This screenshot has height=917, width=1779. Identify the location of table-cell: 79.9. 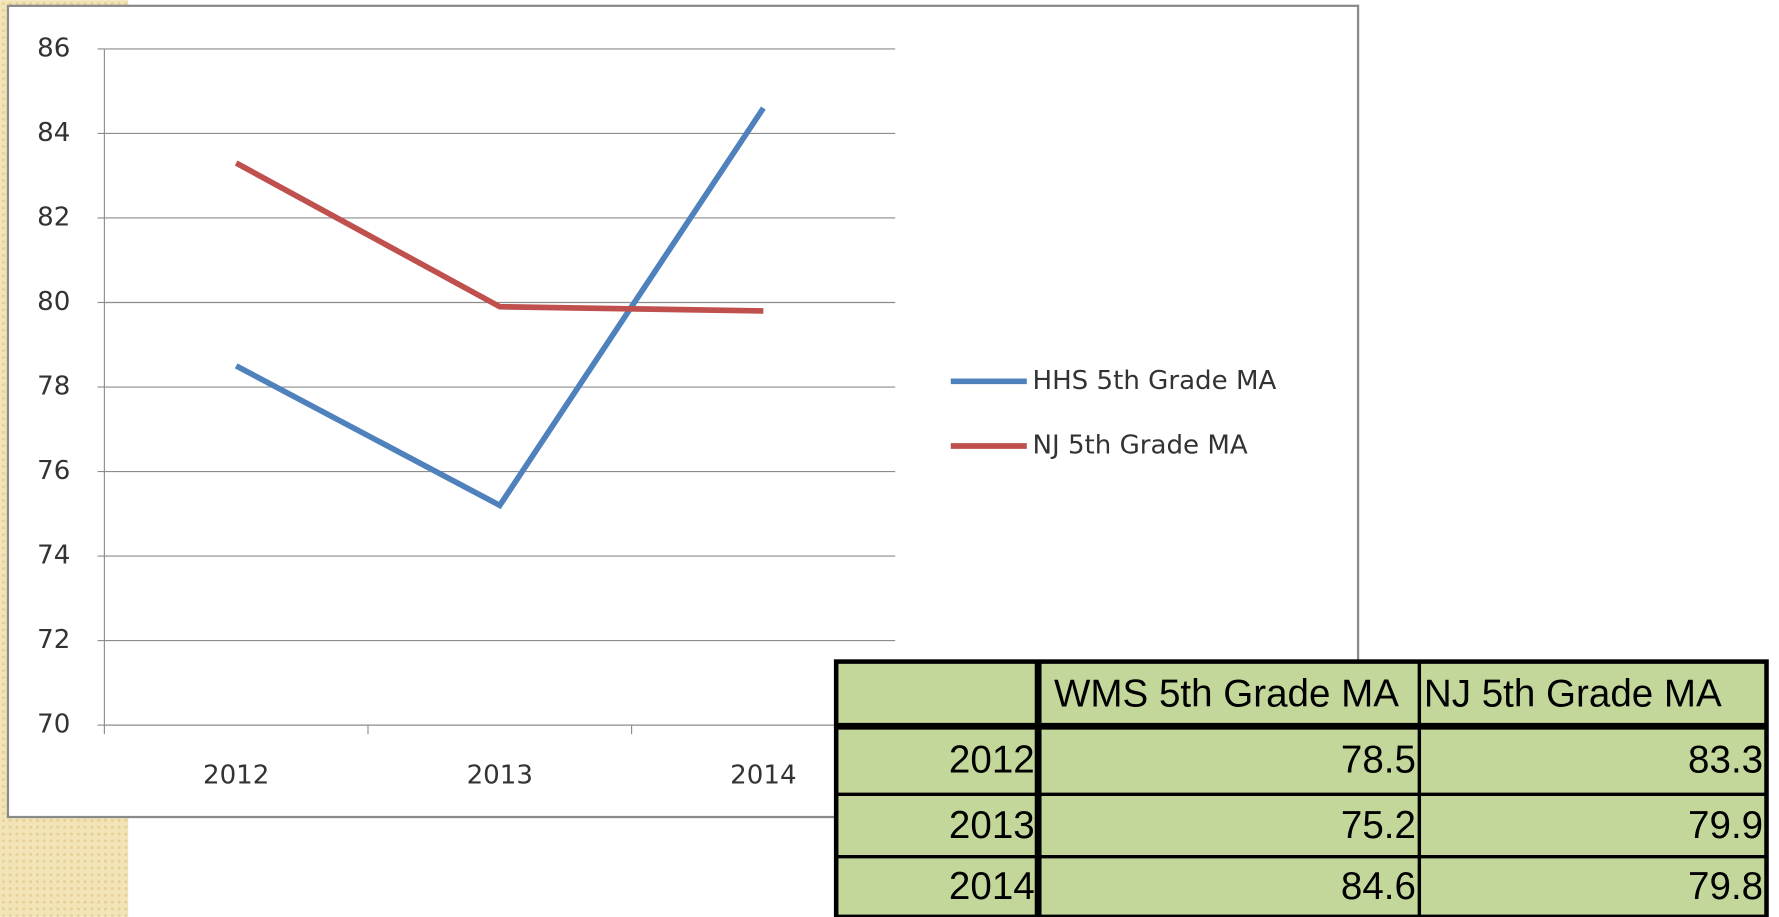
(1725, 825).